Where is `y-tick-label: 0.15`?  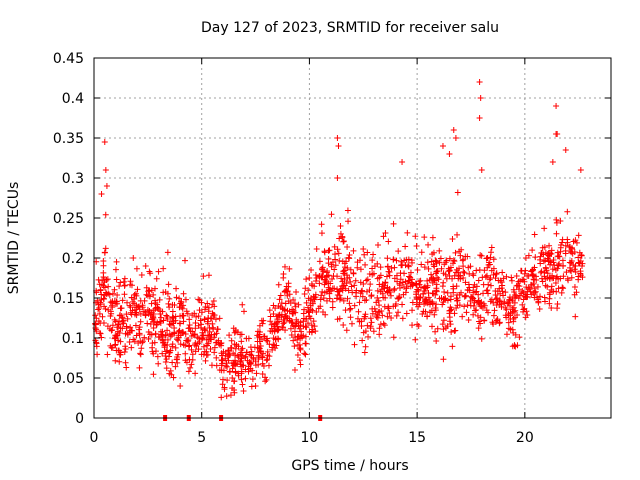
y-tick-label: 0.15 is located at coordinates (68, 299).